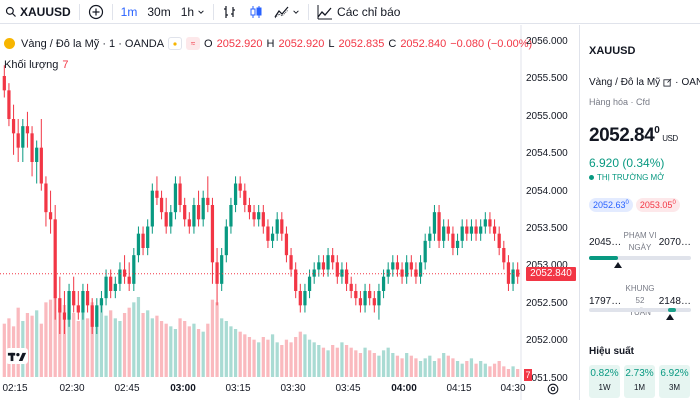  I want to click on open-value: 2052.920, so click(239, 43).